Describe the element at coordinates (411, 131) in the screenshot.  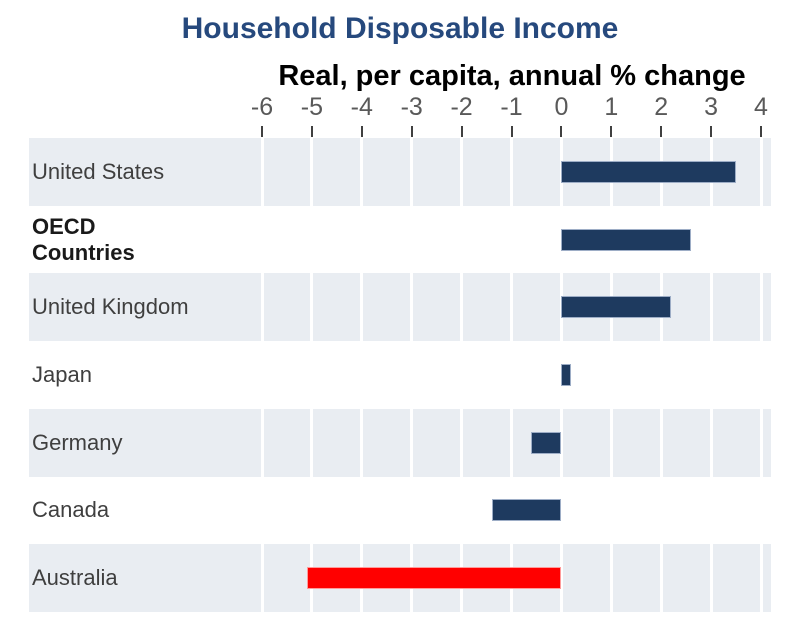
I see `axis-tick-mark--3` at that location.